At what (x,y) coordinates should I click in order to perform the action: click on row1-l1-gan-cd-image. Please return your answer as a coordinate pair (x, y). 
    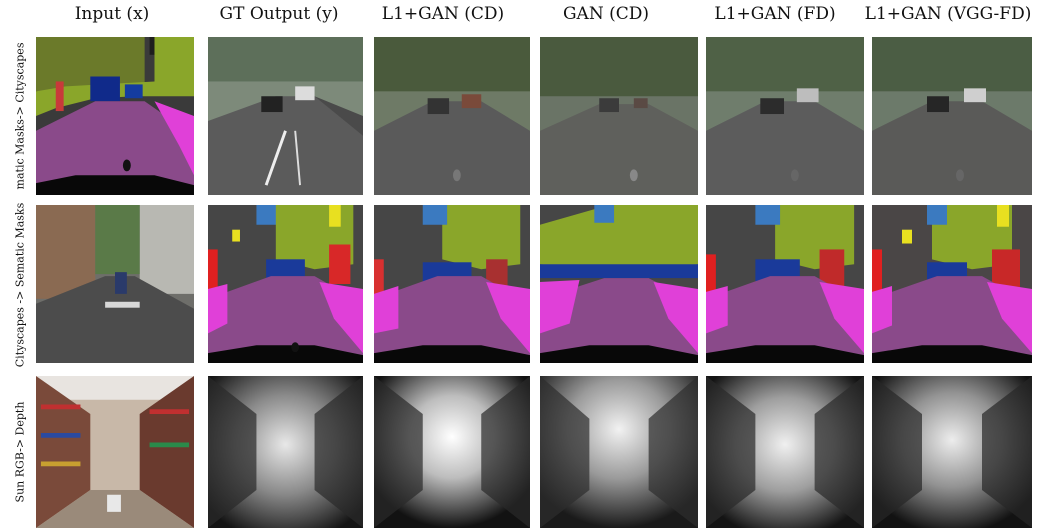
    Looking at the image, I should click on (452, 116).